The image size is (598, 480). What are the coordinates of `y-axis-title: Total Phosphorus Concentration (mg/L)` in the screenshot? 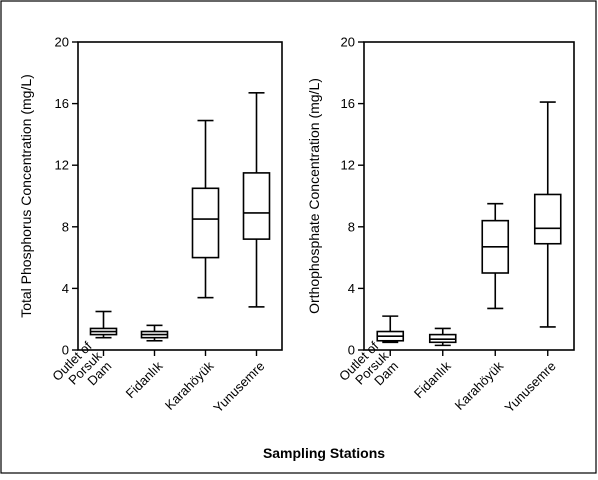 It's located at (26, 196).